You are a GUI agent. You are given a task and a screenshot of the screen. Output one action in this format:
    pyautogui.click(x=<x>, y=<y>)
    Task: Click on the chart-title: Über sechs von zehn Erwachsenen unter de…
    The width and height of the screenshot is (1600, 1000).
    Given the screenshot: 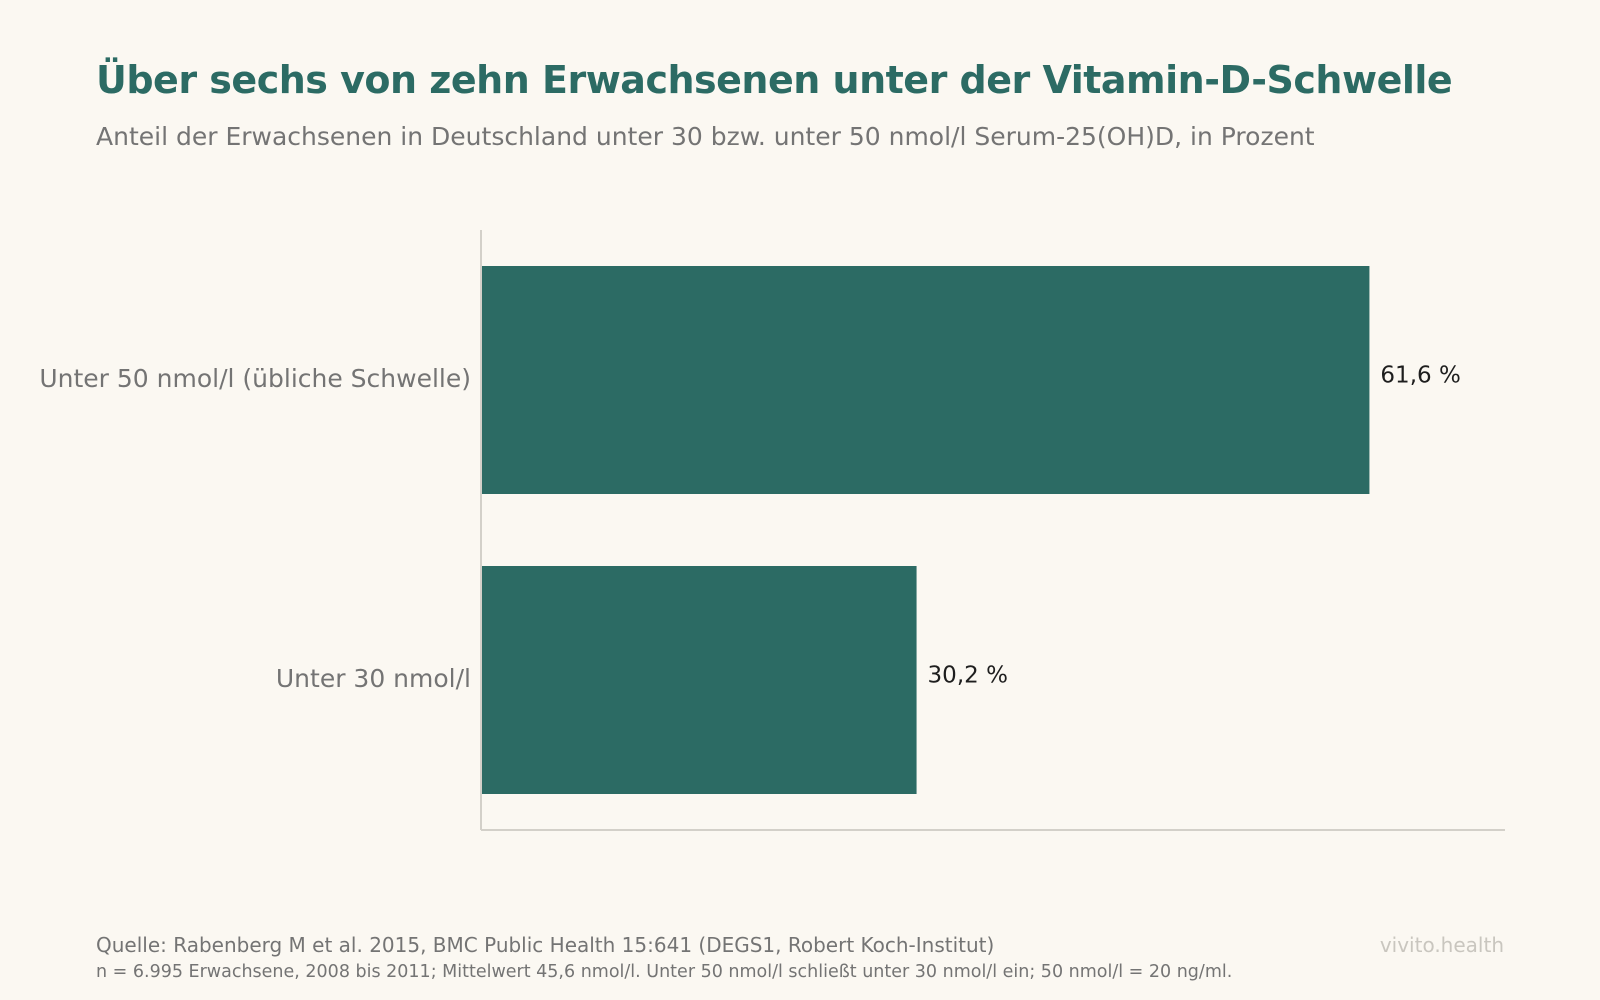 What is the action you would take?
    pyautogui.click(x=774, y=80)
    